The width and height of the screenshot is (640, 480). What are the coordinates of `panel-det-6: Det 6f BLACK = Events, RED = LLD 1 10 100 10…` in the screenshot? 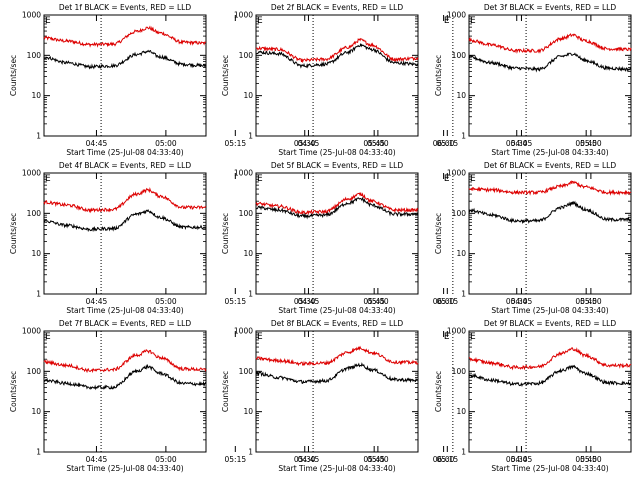 It's located at (533, 238).